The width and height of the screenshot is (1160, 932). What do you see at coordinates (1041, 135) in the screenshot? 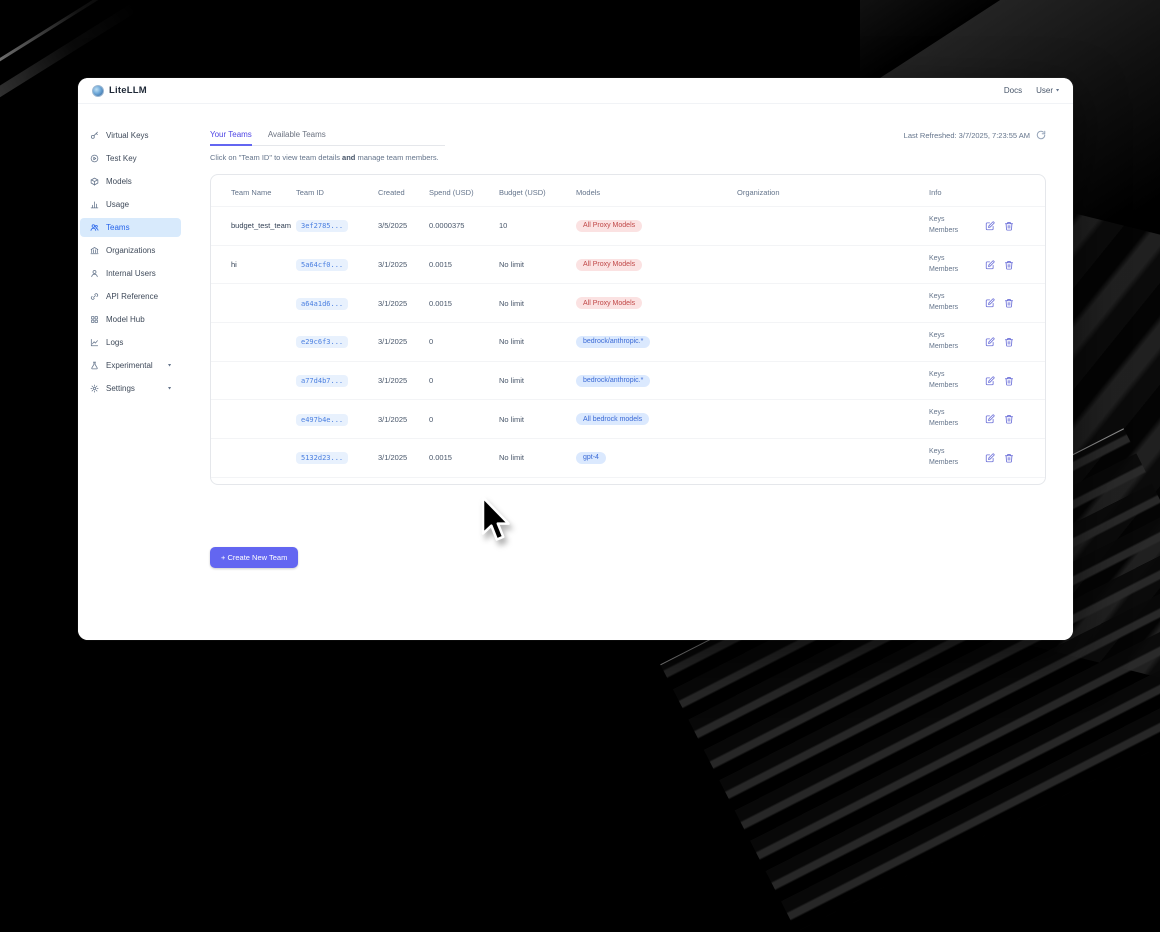
I see `refresh-icon` at bounding box center [1041, 135].